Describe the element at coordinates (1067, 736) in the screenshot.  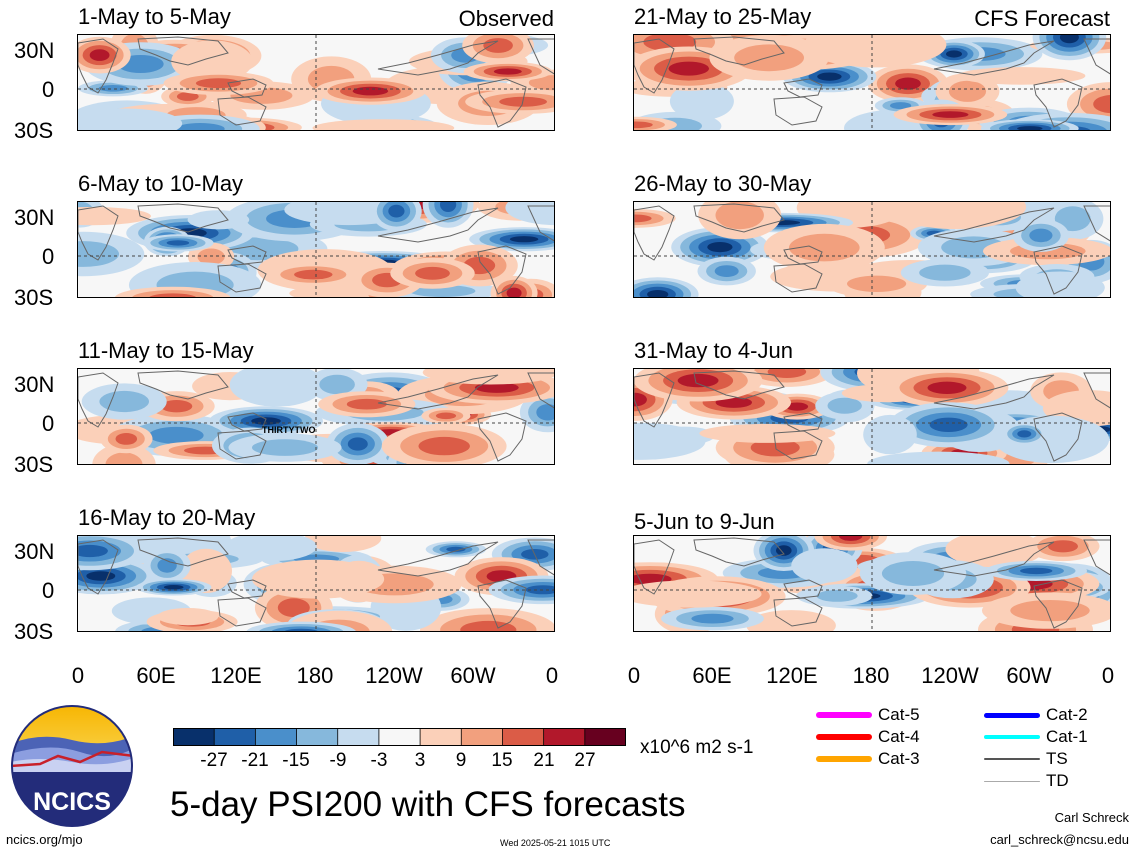
I see `legend-label: Cat-1` at that location.